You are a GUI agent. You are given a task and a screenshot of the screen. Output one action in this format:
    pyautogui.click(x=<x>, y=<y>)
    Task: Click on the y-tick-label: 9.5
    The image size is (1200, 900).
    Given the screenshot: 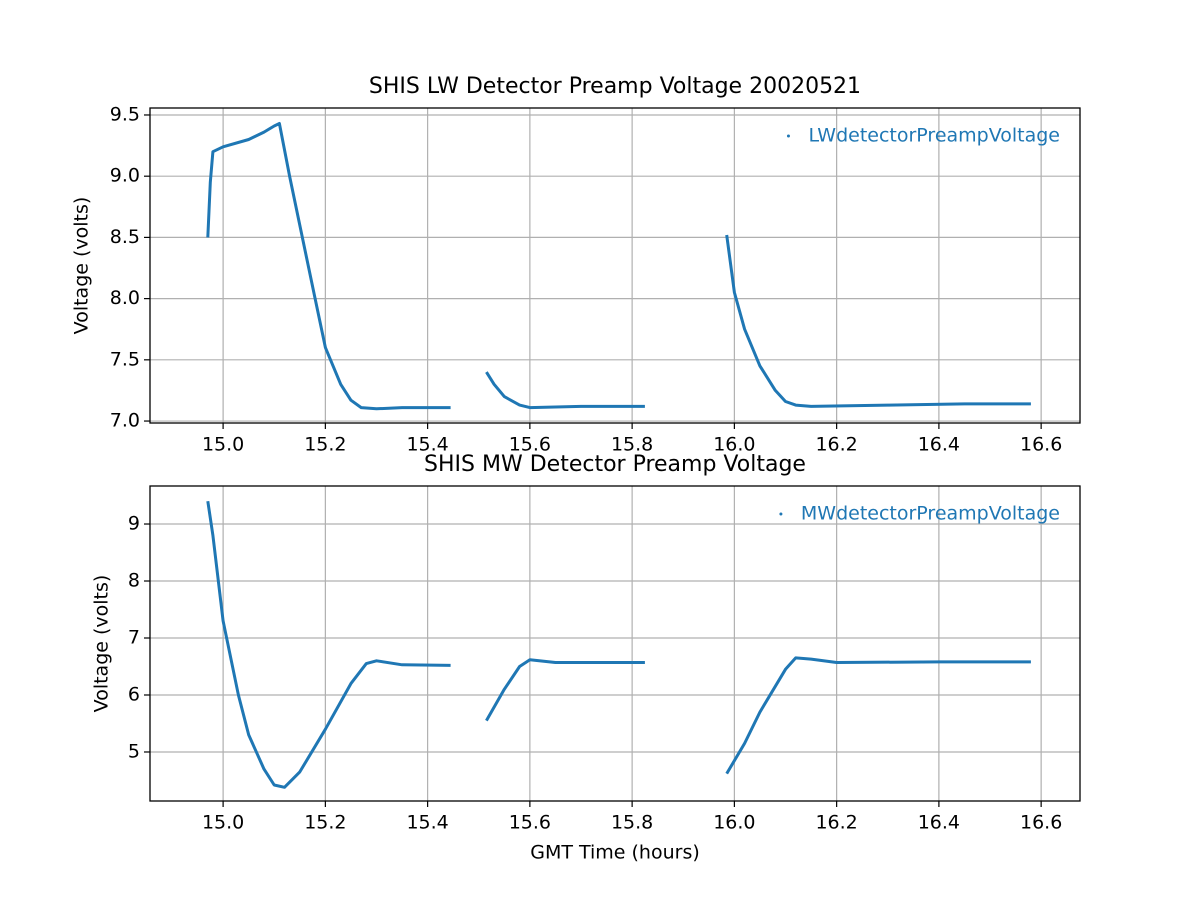 What is the action you would take?
    pyautogui.click(x=125, y=114)
    